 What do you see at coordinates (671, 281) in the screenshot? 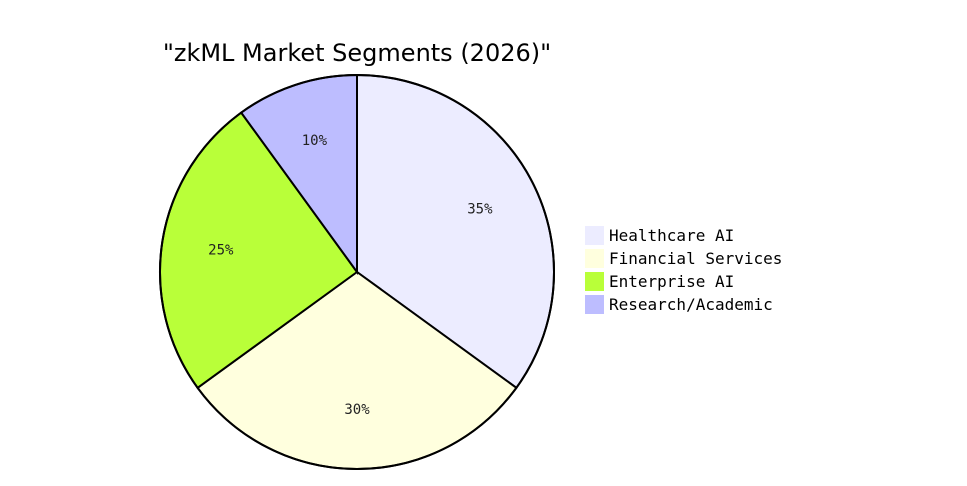
I see `legend-label-enterprise-ai: Enterprise AI` at bounding box center [671, 281].